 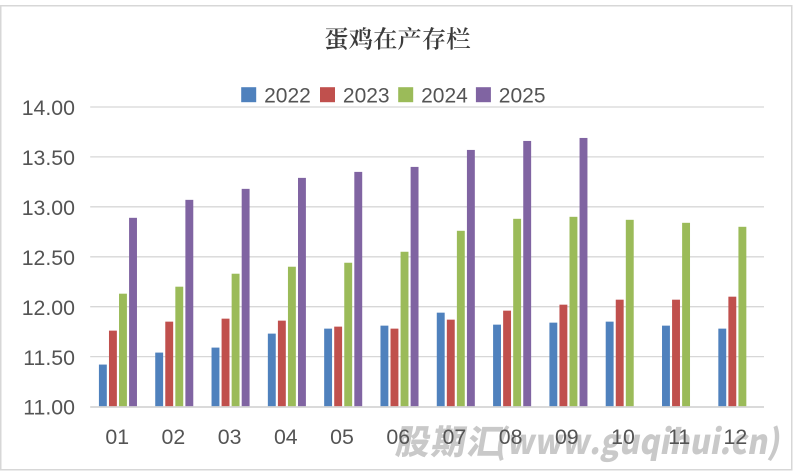 What do you see at coordinates (398, 437) in the screenshot?
I see `svg-text: 06` at bounding box center [398, 437].